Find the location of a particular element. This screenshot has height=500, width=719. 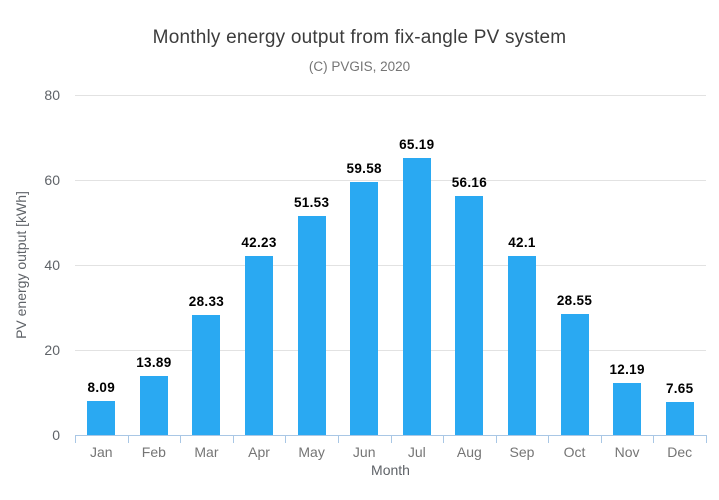

x-tick-label: Jan is located at coordinates (101, 452).